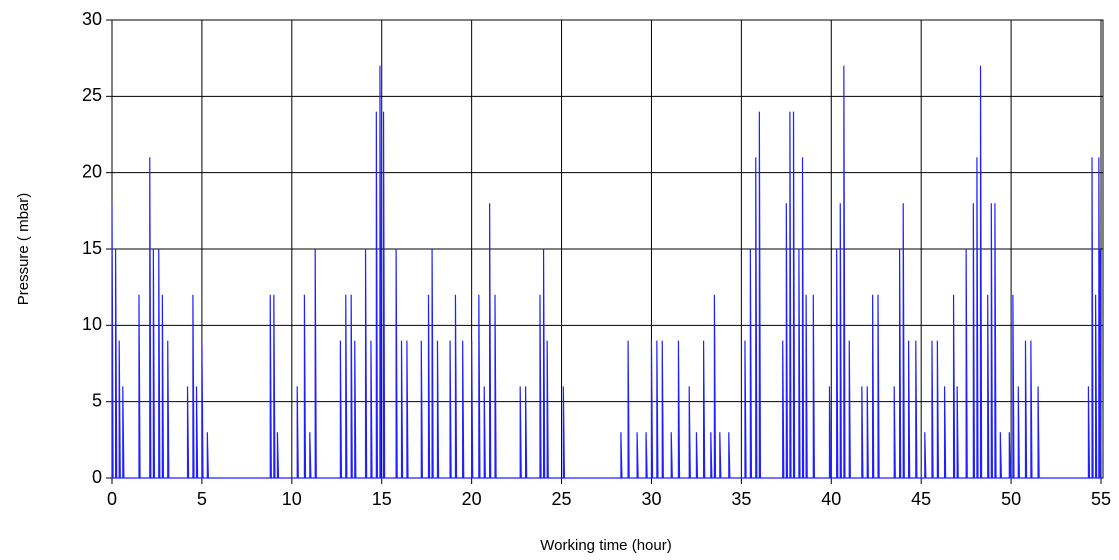 The image size is (1119, 560). Describe the element at coordinates (202, 499) in the screenshot. I see `x-tick-label: 5` at that location.